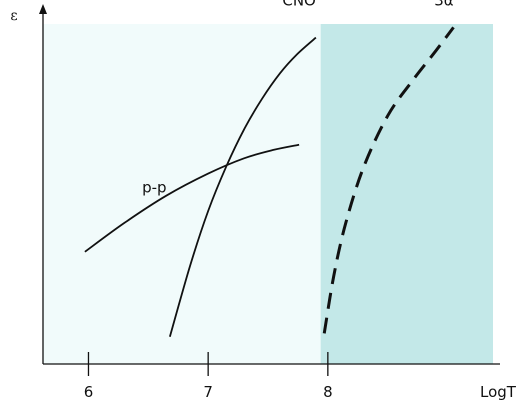 The height and width of the screenshot is (408, 520). What do you see at coordinates (498, 392) in the screenshot?
I see `x-axis-label: LogT` at bounding box center [498, 392].